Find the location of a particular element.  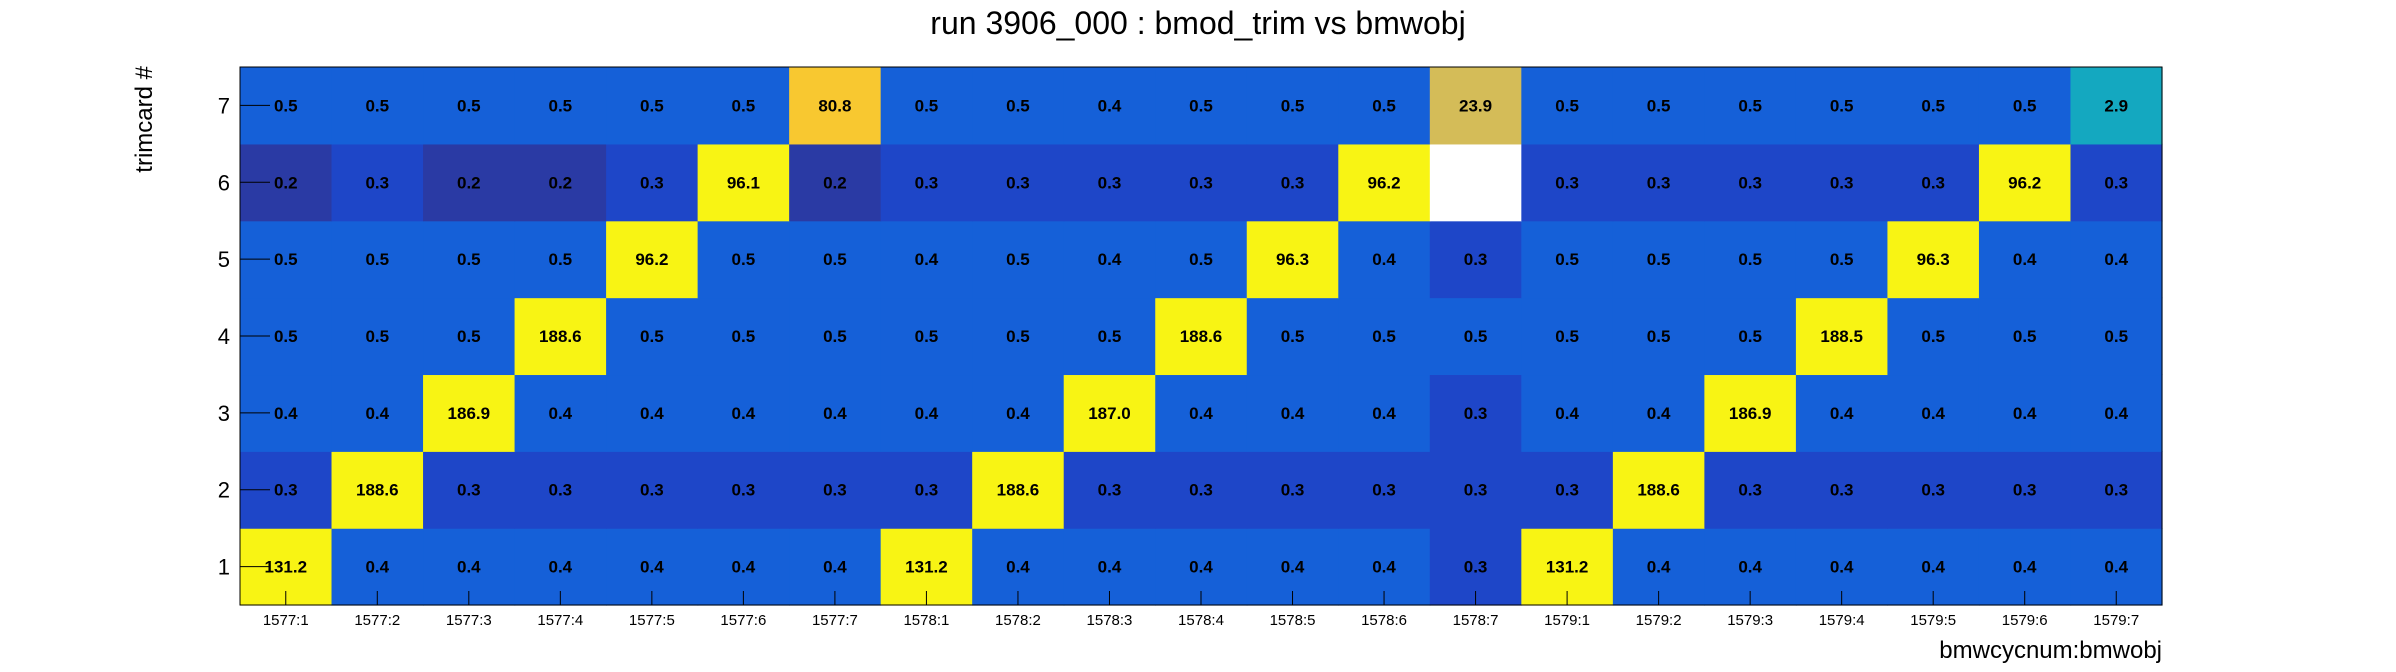

x-tick-label: 1578:5 is located at coordinates (1293, 620).